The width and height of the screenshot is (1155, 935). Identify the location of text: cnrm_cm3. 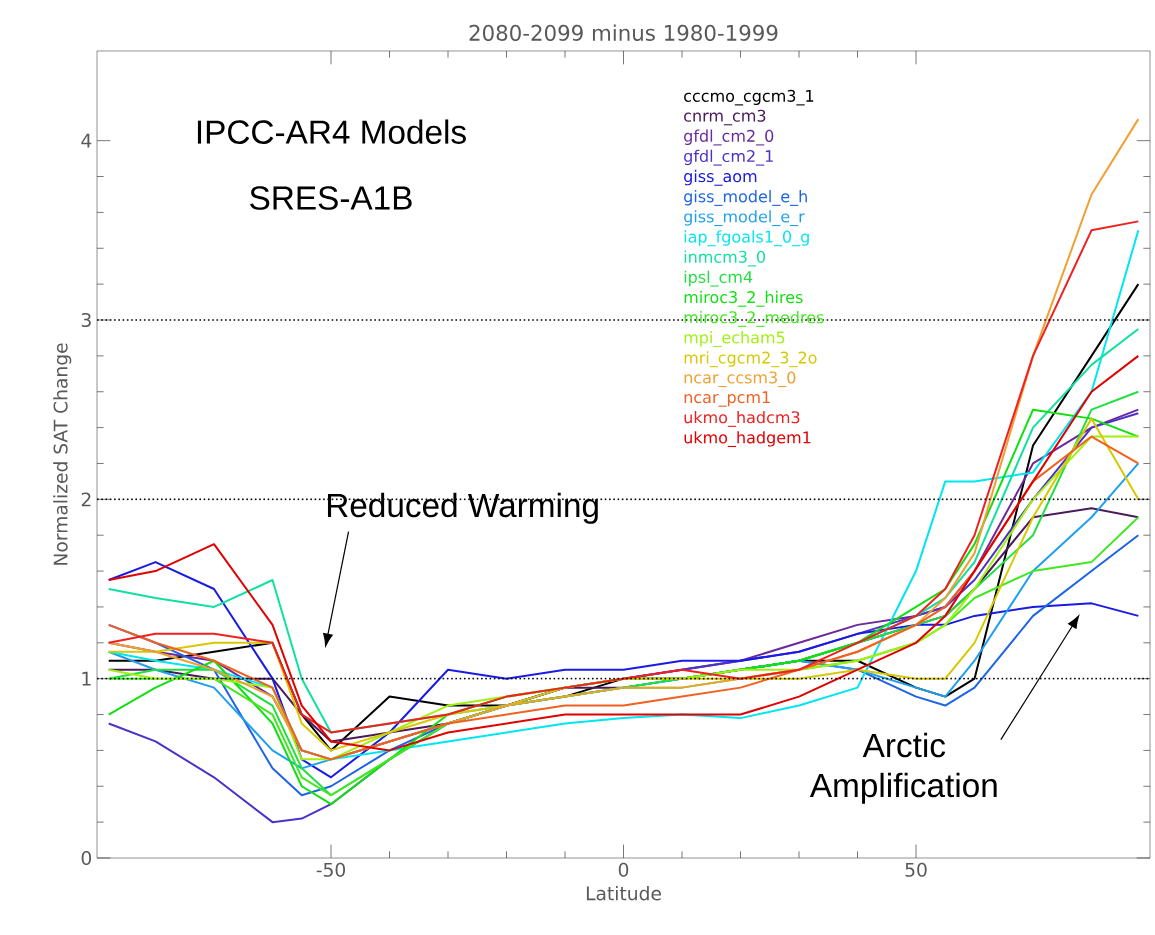
(725, 117).